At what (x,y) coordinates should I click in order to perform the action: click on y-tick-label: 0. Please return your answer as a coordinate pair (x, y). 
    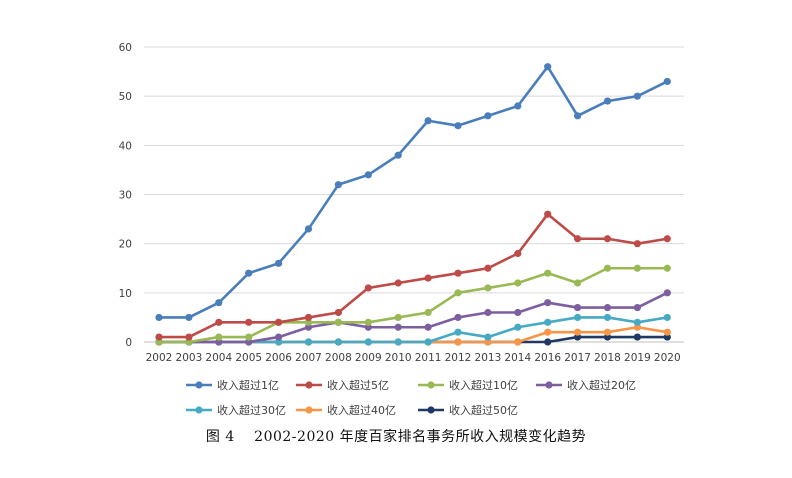
    Looking at the image, I should click on (128, 343).